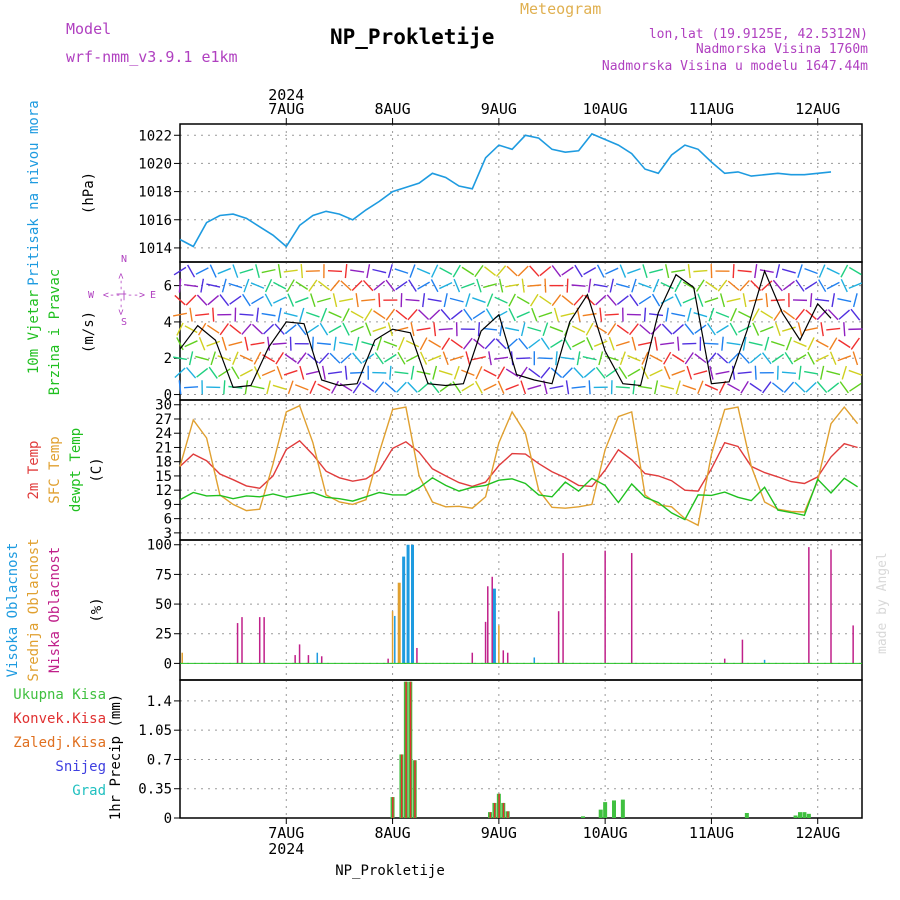 This screenshot has height=900, width=900. I want to click on top-day-label: 11AUG, so click(711, 109).